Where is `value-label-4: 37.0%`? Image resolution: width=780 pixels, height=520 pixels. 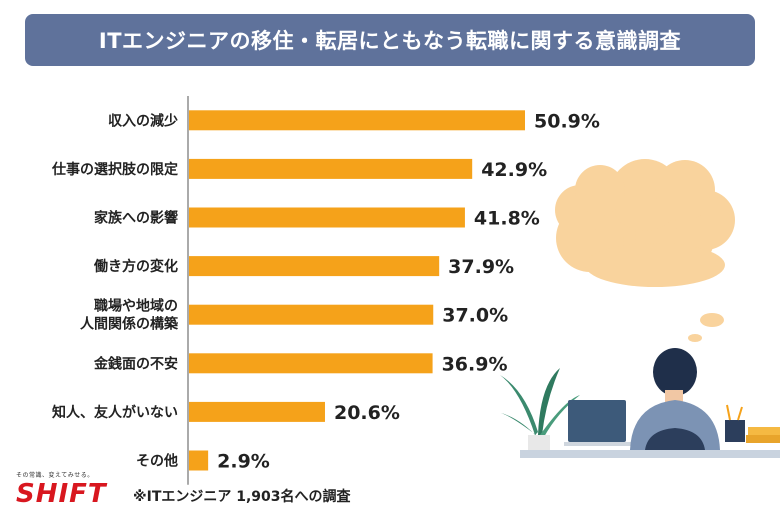
value-label-4: 37.0% is located at coordinates (475, 316).